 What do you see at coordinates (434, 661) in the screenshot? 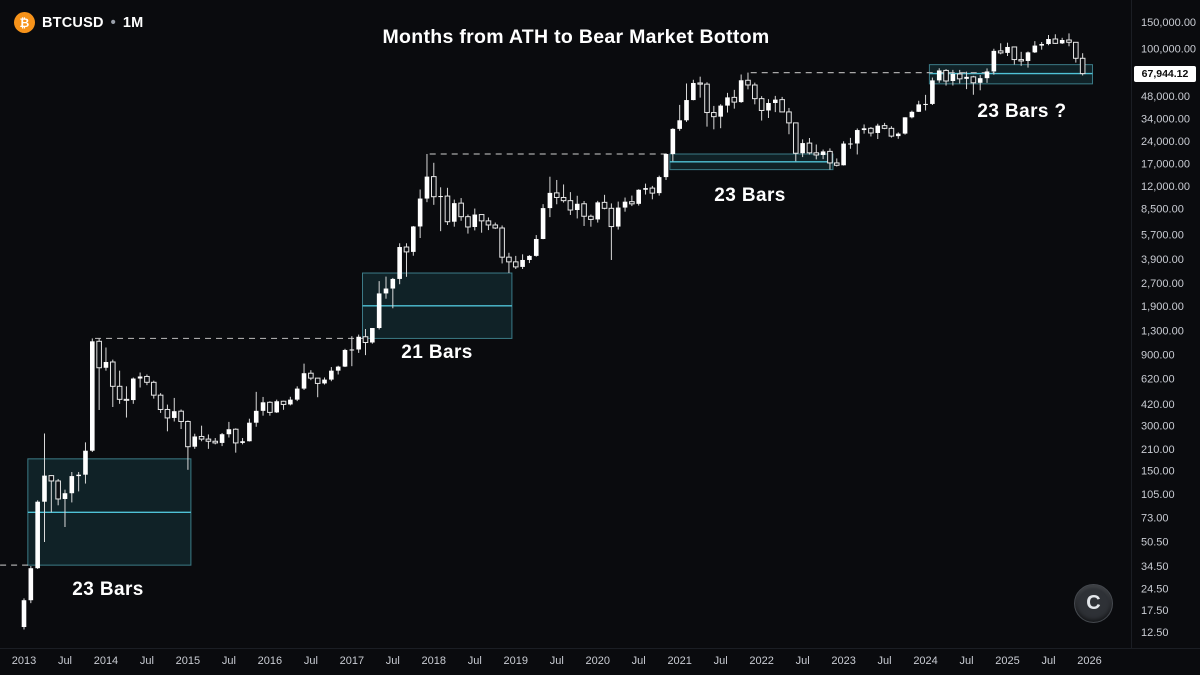
I see `time-tick-label: 2018` at bounding box center [434, 661].